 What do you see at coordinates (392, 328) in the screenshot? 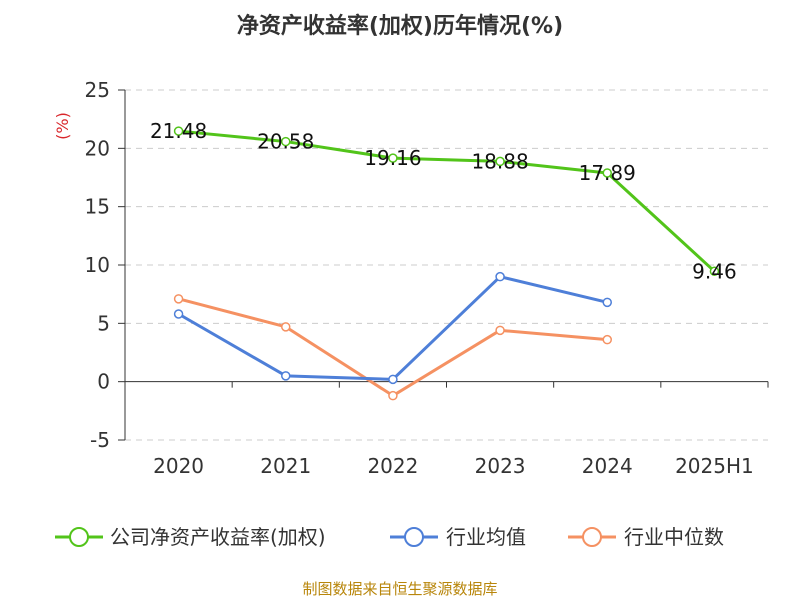
I see `series-line` at bounding box center [392, 328].